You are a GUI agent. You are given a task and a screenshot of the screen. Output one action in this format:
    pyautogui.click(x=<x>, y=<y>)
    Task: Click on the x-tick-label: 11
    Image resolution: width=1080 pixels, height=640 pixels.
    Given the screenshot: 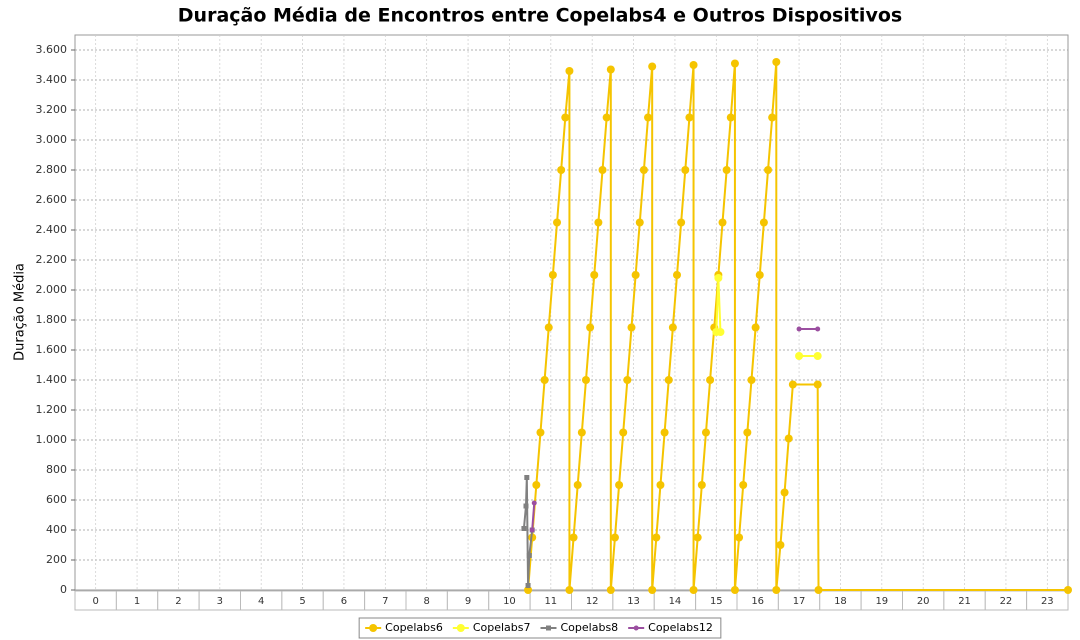 What is the action you would take?
    pyautogui.click(x=550, y=601)
    